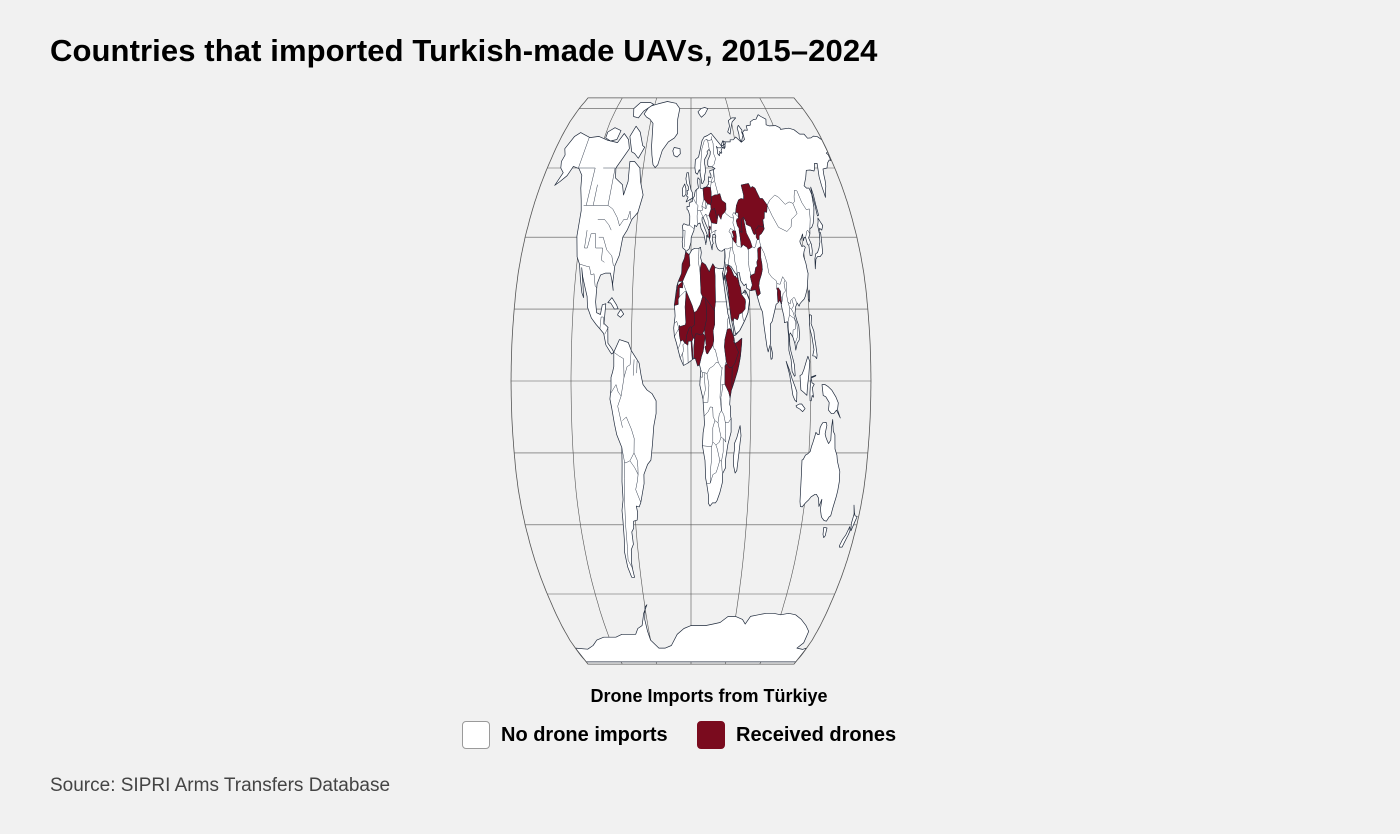  What do you see at coordinates (703, 112) in the screenshot?
I see `landmass-svalbard` at bounding box center [703, 112].